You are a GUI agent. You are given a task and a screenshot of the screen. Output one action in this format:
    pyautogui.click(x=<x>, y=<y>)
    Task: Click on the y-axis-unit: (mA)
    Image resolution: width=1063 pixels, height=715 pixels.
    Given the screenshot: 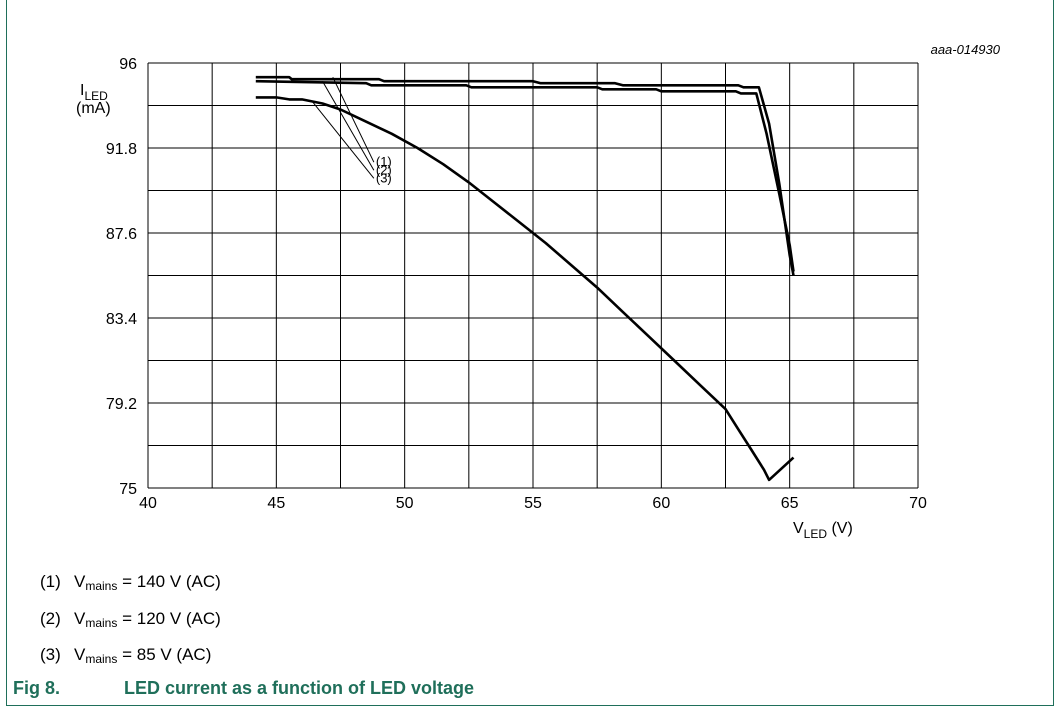 What is the action you would take?
    pyautogui.click(x=93, y=108)
    